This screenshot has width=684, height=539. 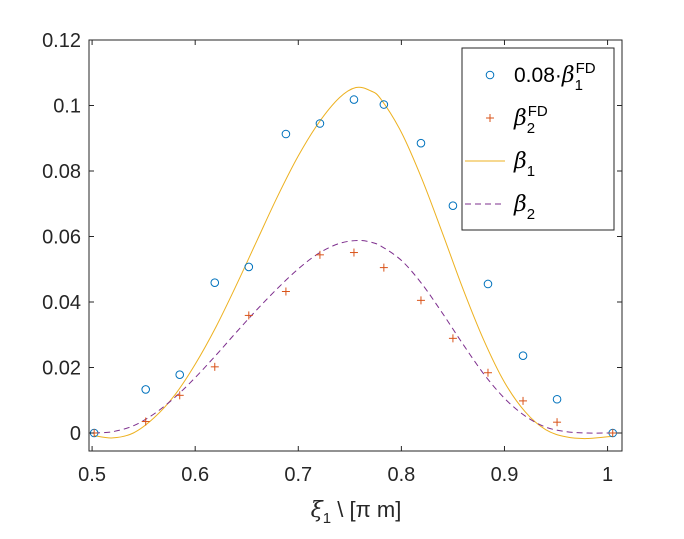 I want to click on legend-label: 0.08·β1FD, so click(x=555, y=77).